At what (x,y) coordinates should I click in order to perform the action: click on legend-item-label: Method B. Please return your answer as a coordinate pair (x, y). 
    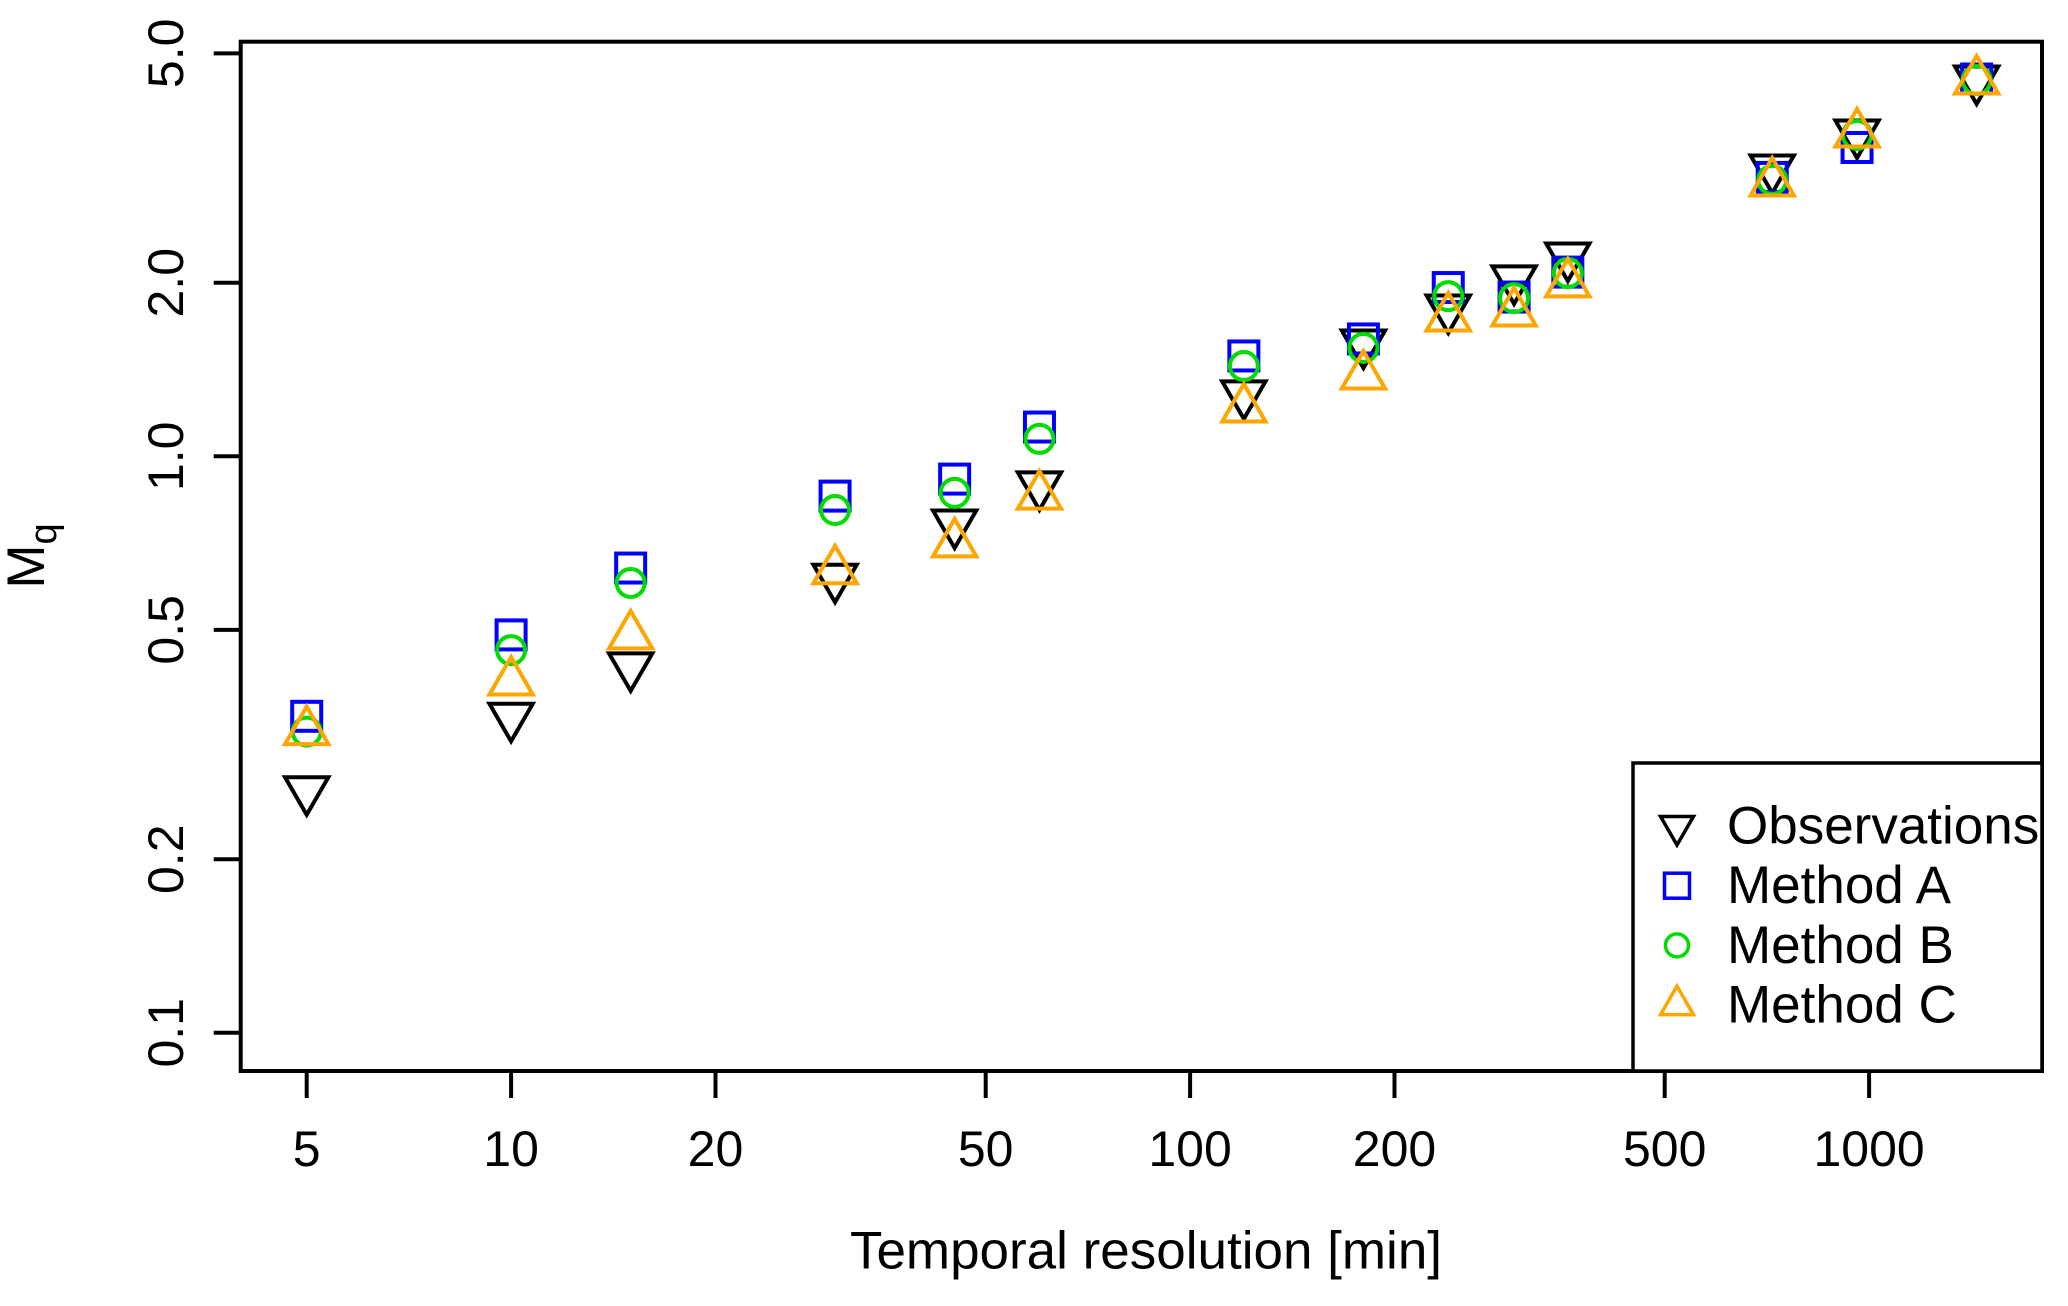
    Looking at the image, I should click on (1840, 945).